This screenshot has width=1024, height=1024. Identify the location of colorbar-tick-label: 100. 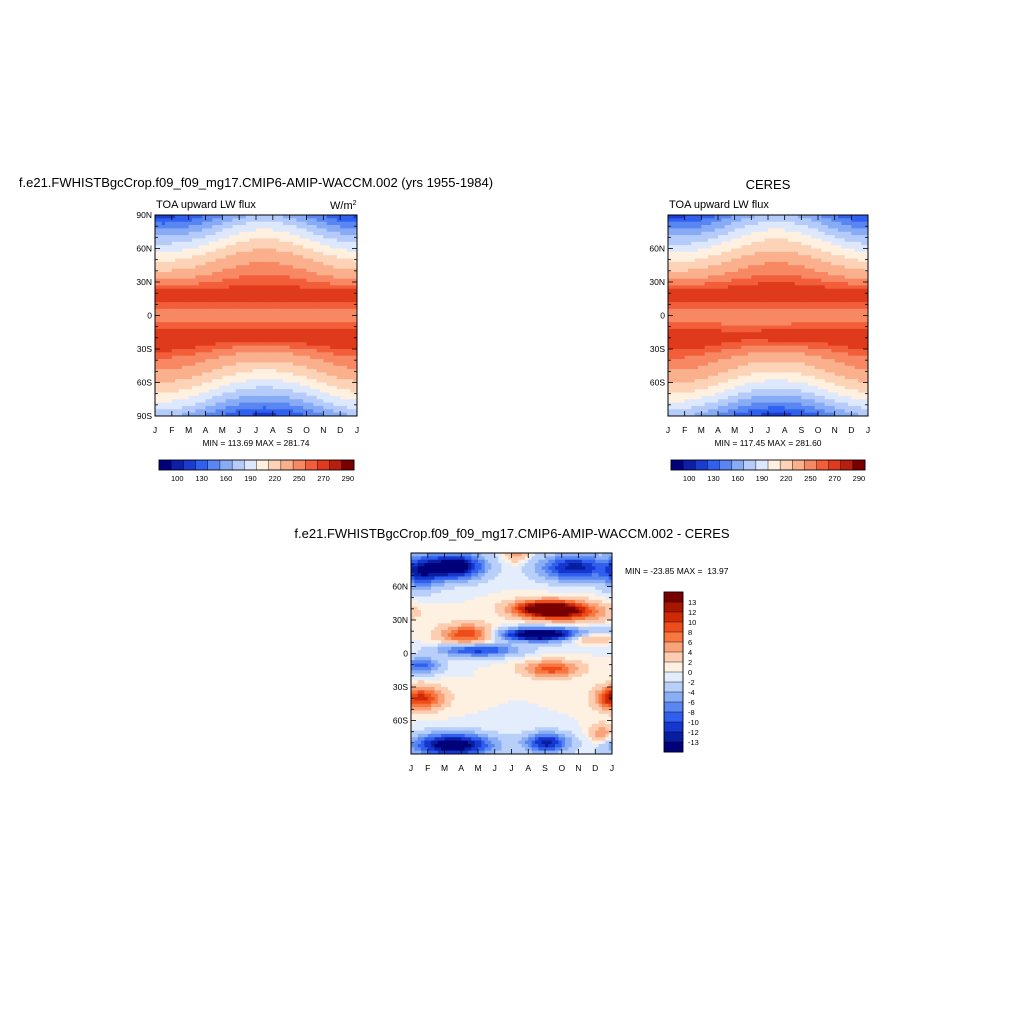
(177, 478).